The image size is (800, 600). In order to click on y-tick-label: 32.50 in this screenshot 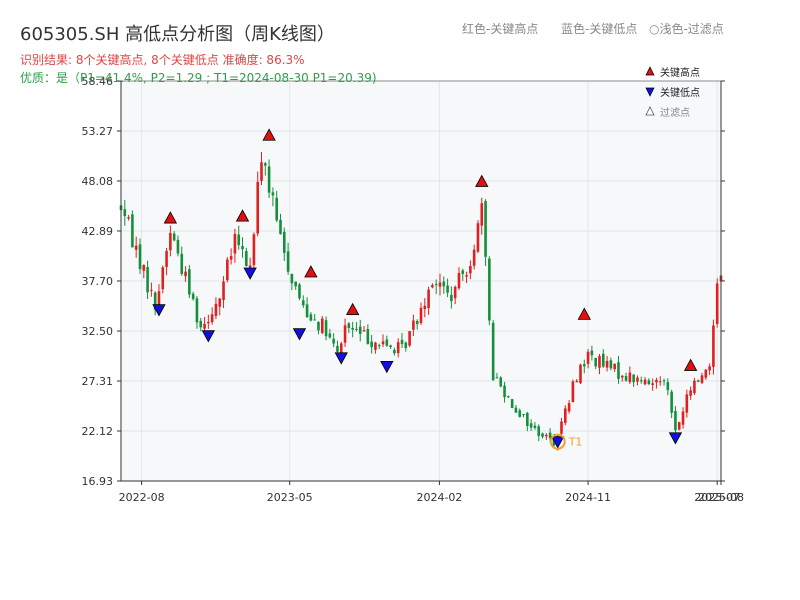, I will do `click(98, 331)`.